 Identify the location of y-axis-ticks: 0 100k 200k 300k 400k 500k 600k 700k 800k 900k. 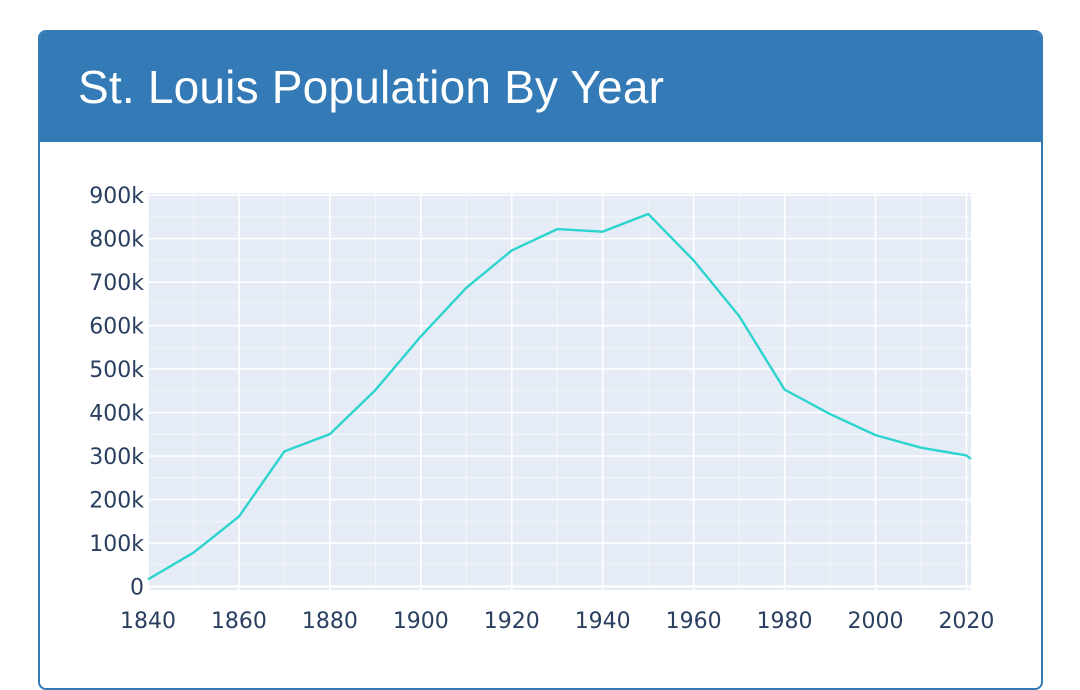
(116, 392).